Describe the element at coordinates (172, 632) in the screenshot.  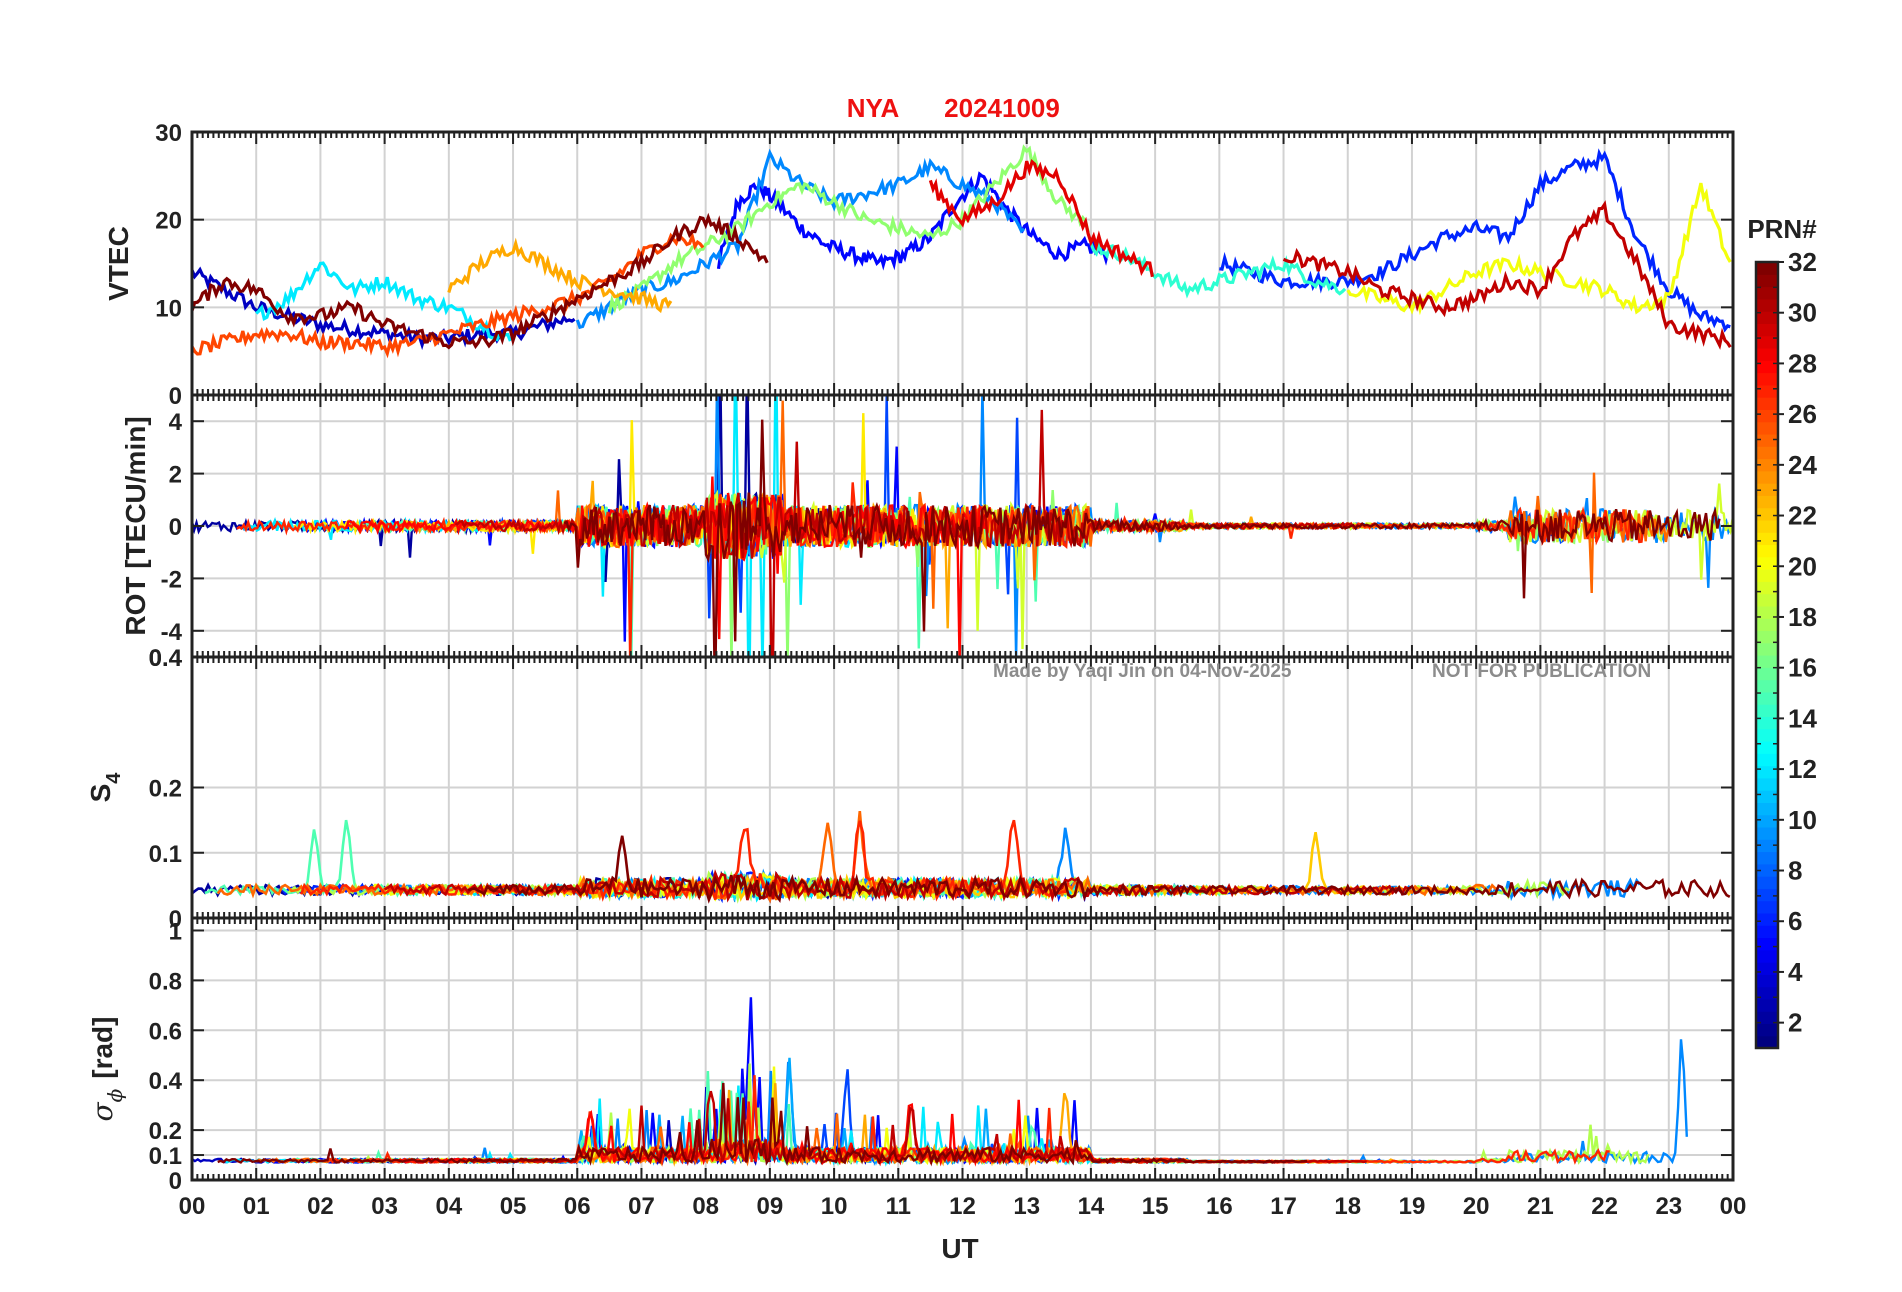
I see `y-tick-label: -4` at that location.